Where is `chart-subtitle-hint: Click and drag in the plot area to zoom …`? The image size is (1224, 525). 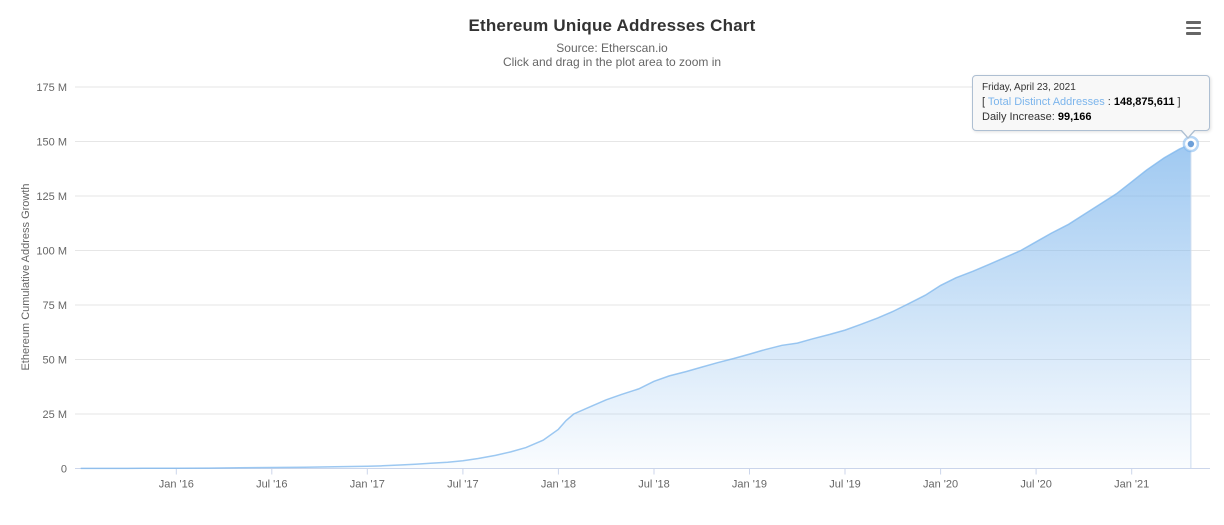 chart-subtitle-hint: Click and drag in the plot area to zoom … is located at coordinates (612, 62).